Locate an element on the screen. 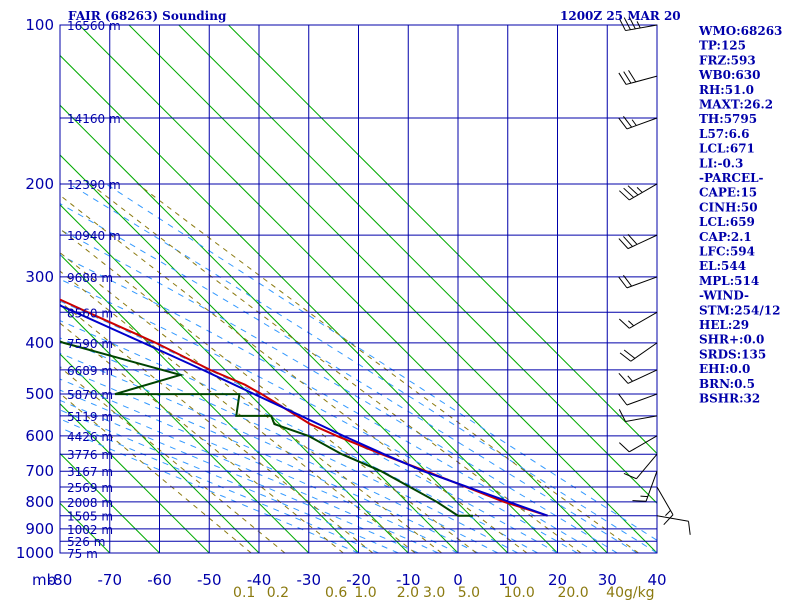  height-label: 10940 m is located at coordinates (94, 236).